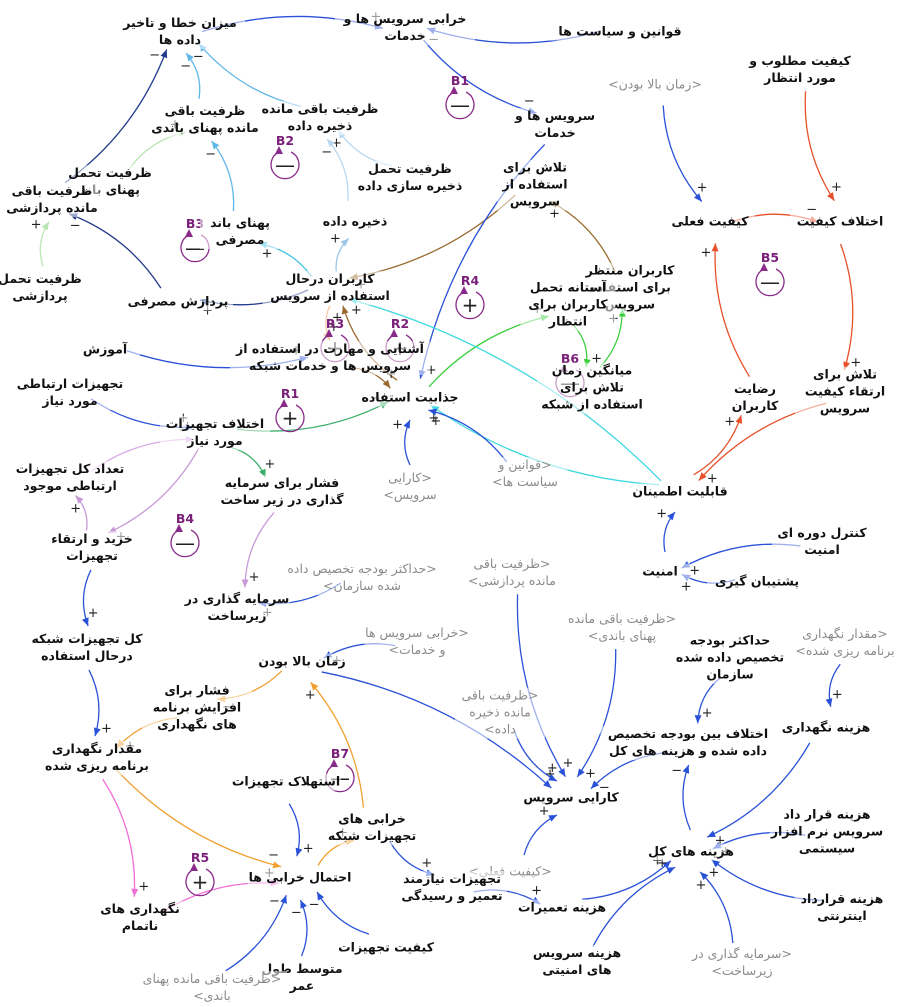 The height and width of the screenshot is (1007, 899). What do you see at coordinates (417, 642) in the screenshot?
I see `variable: <خرابی سرویس ها و خدمات>` at bounding box center [417, 642].